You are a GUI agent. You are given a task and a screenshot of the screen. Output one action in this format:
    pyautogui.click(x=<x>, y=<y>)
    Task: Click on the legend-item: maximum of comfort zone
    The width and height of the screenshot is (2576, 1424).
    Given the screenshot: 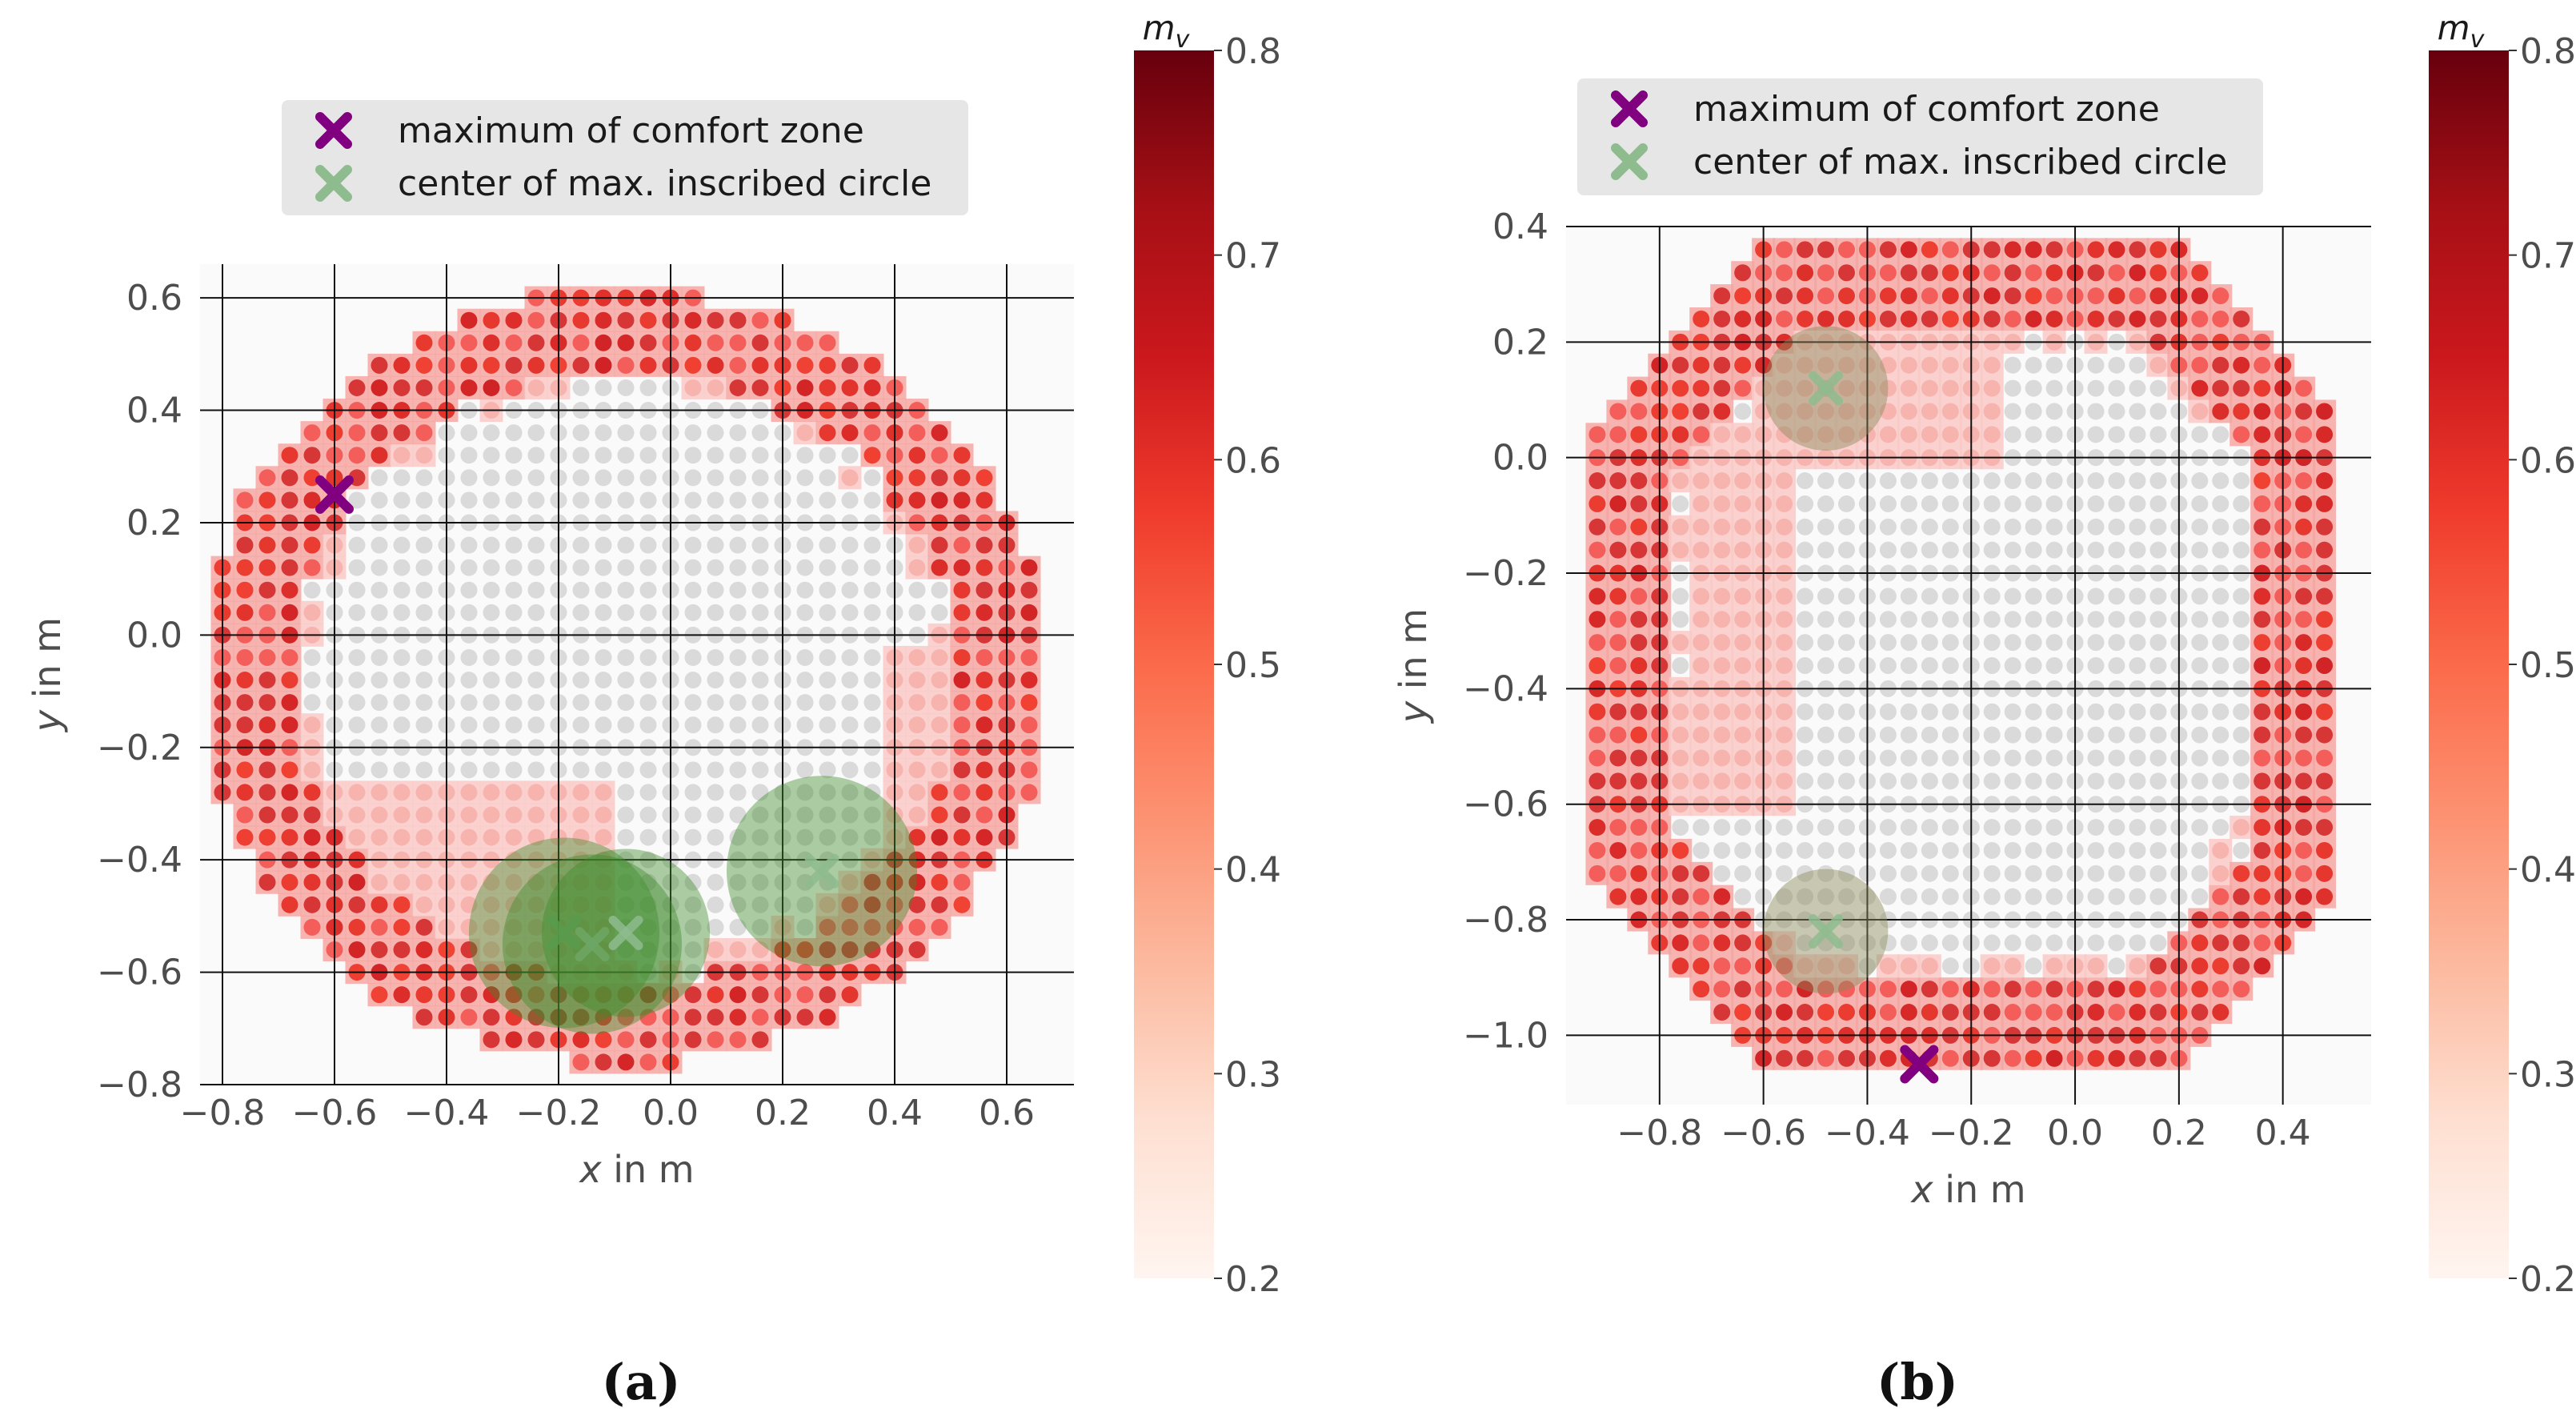 What is the action you would take?
    pyautogui.click(x=1885, y=109)
    